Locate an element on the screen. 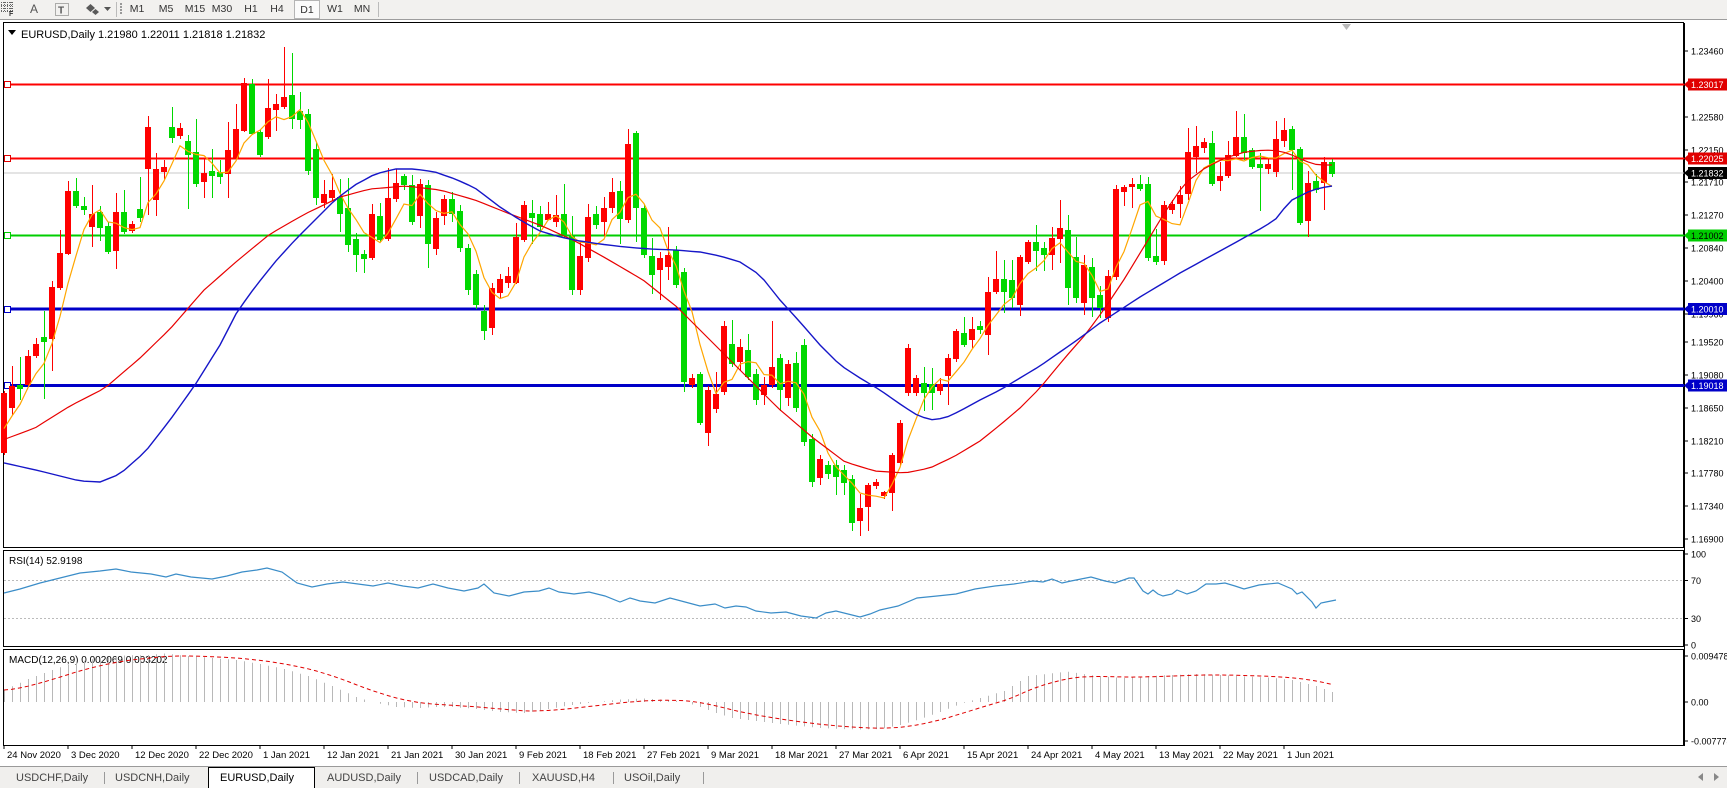 The image size is (1727, 788). svg-text: 0.009478 is located at coordinates (1709, 657).